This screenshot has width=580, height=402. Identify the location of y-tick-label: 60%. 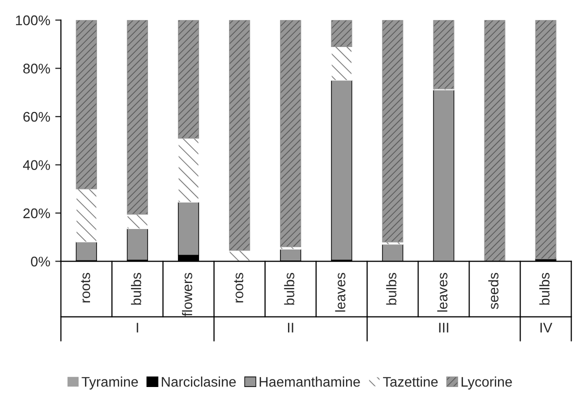
(36, 117).